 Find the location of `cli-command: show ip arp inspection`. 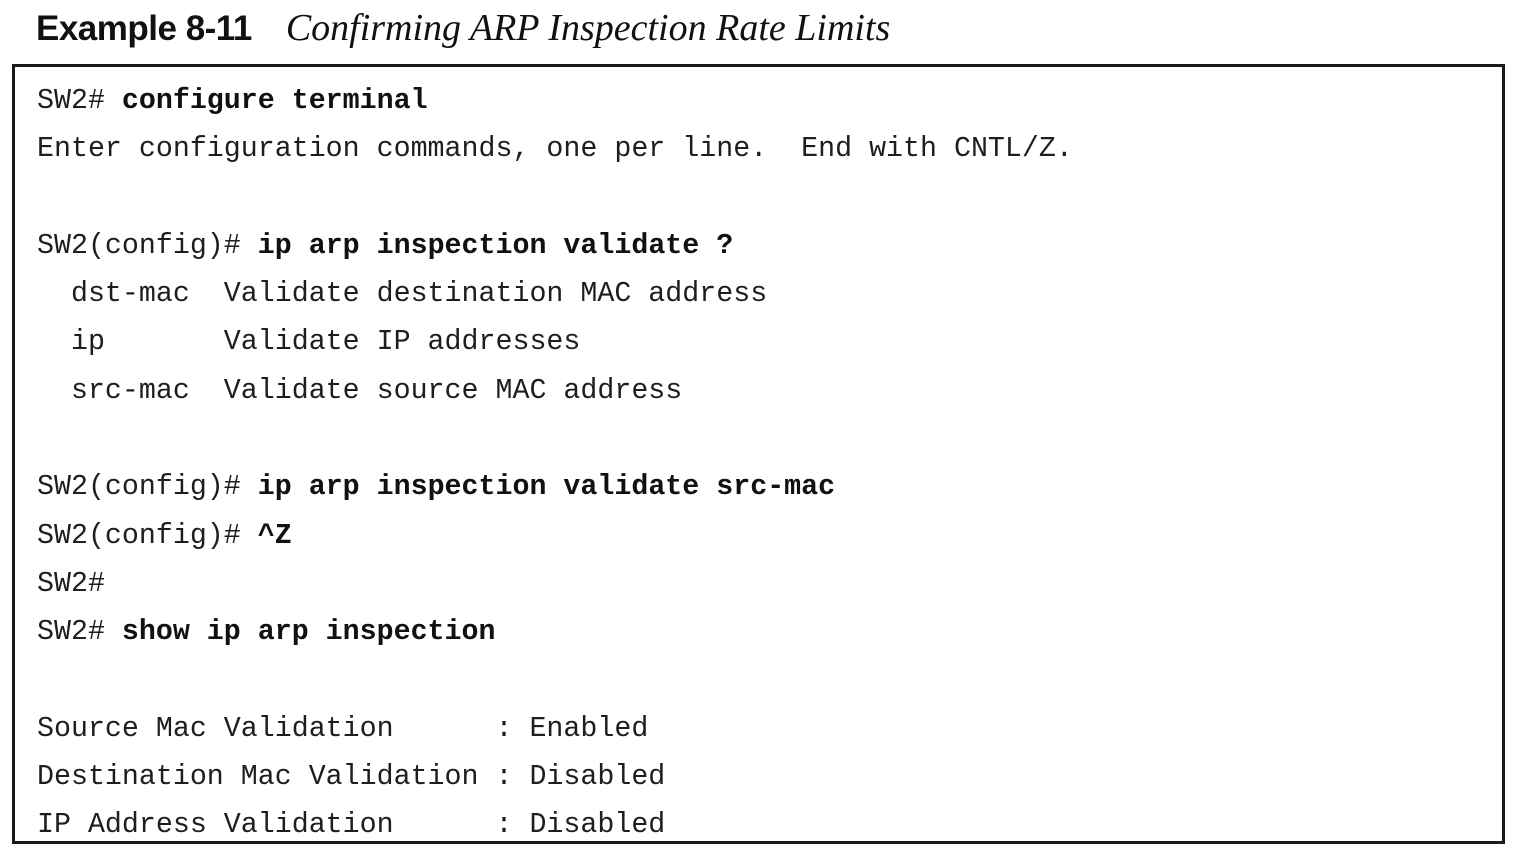

cli-command: show ip arp inspection is located at coordinates (308, 632).